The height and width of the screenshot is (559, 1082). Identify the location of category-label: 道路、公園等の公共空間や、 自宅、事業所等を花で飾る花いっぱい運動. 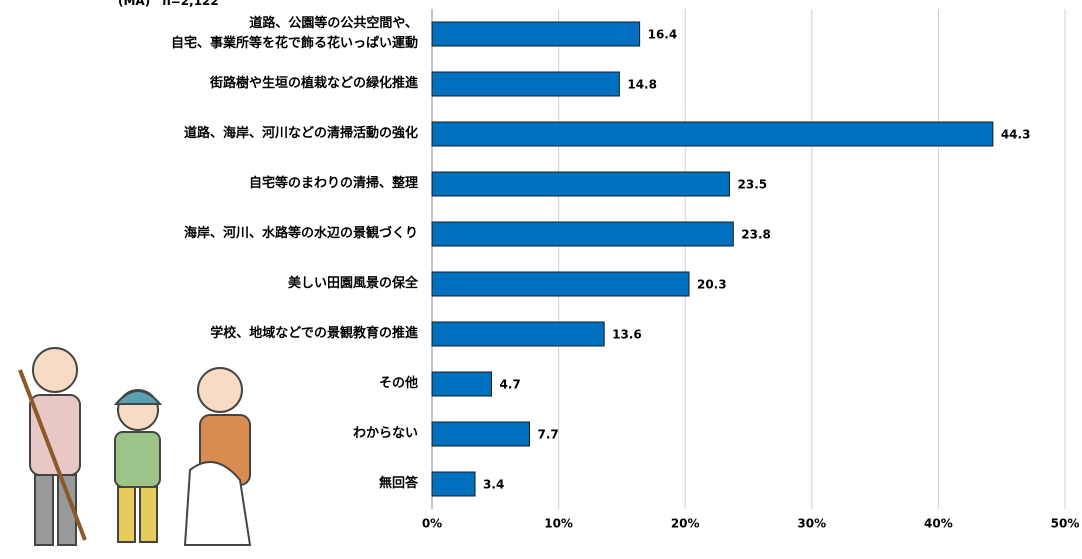
(294, 33).